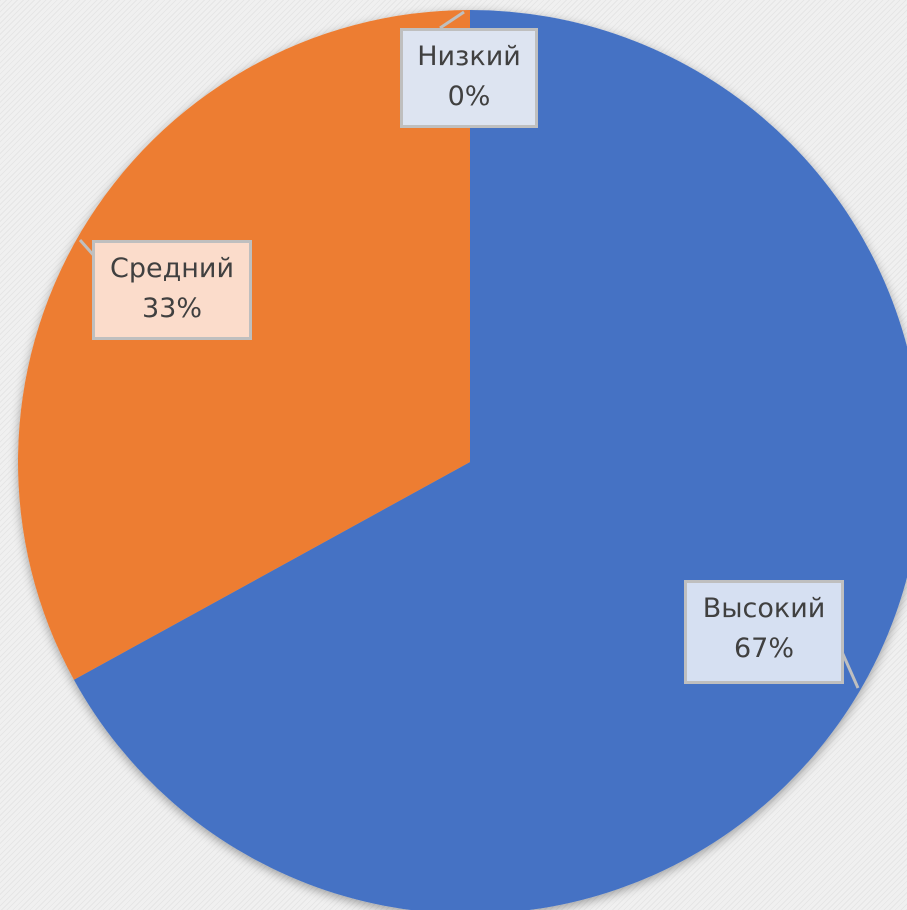 The height and width of the screenshot is (910, 907). Describe the element at coordinates (764, 608) in the screenshot. I see `data-label-high-category: Высокий` at that location.